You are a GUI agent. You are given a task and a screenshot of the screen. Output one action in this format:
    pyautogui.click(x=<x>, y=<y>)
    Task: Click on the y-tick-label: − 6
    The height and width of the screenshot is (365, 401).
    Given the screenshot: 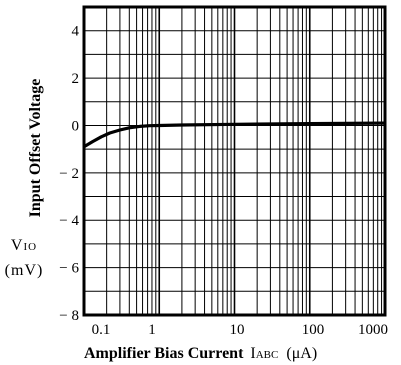 What is the action you would take?
    pyautogui.click(x=69, y=269)
    